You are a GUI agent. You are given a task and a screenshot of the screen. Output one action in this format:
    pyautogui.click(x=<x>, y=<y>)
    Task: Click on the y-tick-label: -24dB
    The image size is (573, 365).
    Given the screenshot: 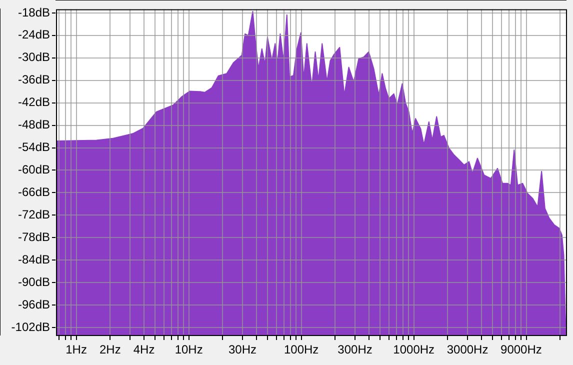 What is the action you would take?
    pyautogui.click(x=34, y=35)
    